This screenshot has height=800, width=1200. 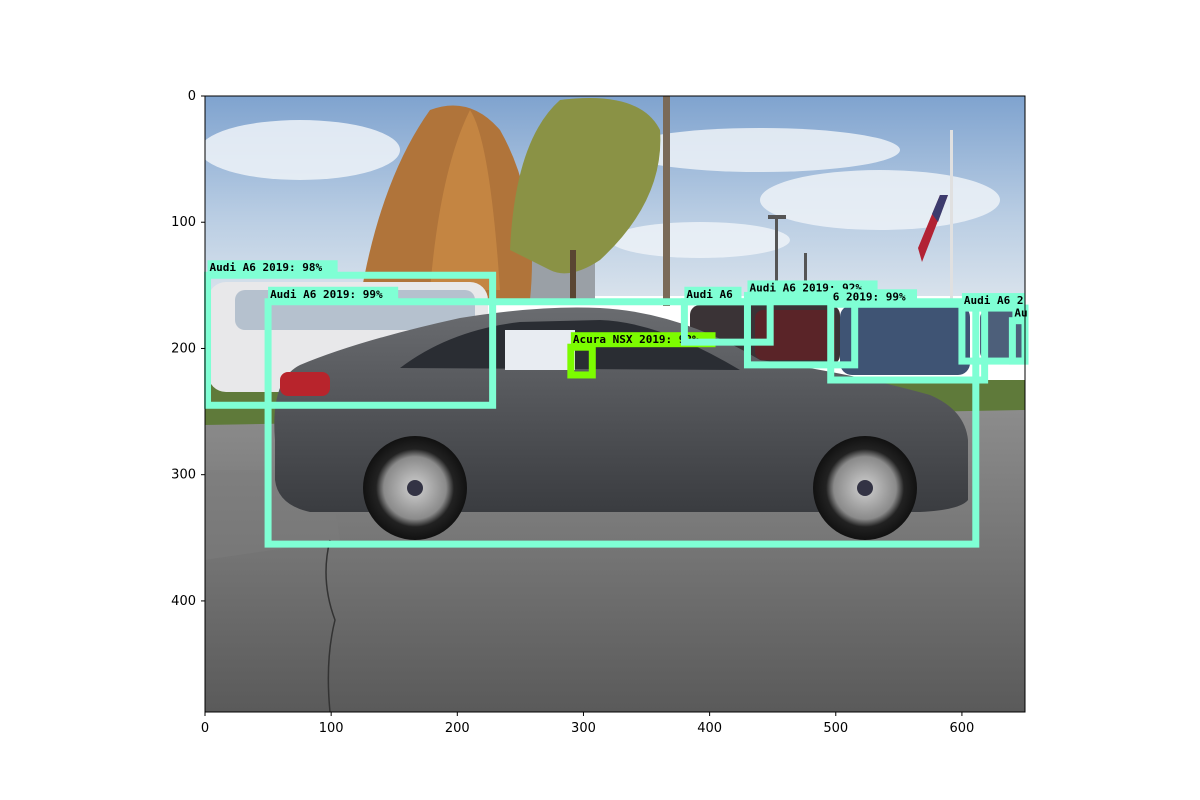 What do you see at coordinates (709, 294) in the screenshot?
I see `detection-label: Audi A6` at bounding box center [709, 294].